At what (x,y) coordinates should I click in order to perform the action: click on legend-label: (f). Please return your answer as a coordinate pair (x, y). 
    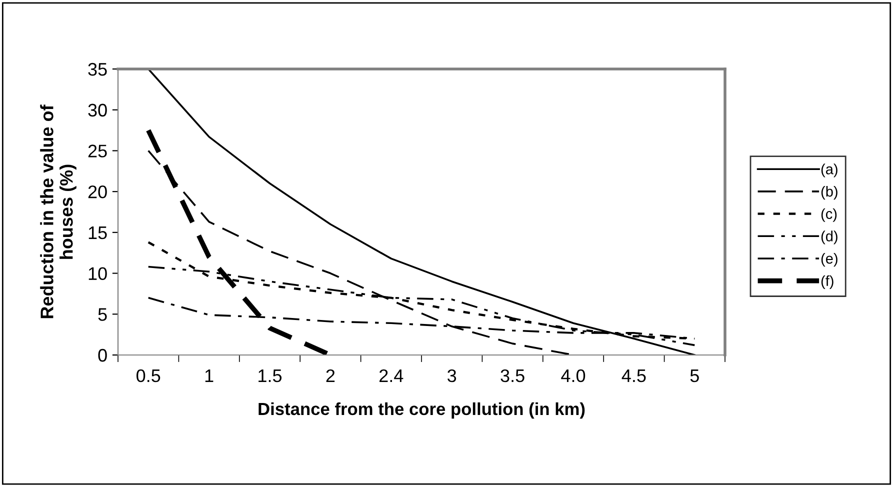
    Looking at the image, I should click on (827, 282).